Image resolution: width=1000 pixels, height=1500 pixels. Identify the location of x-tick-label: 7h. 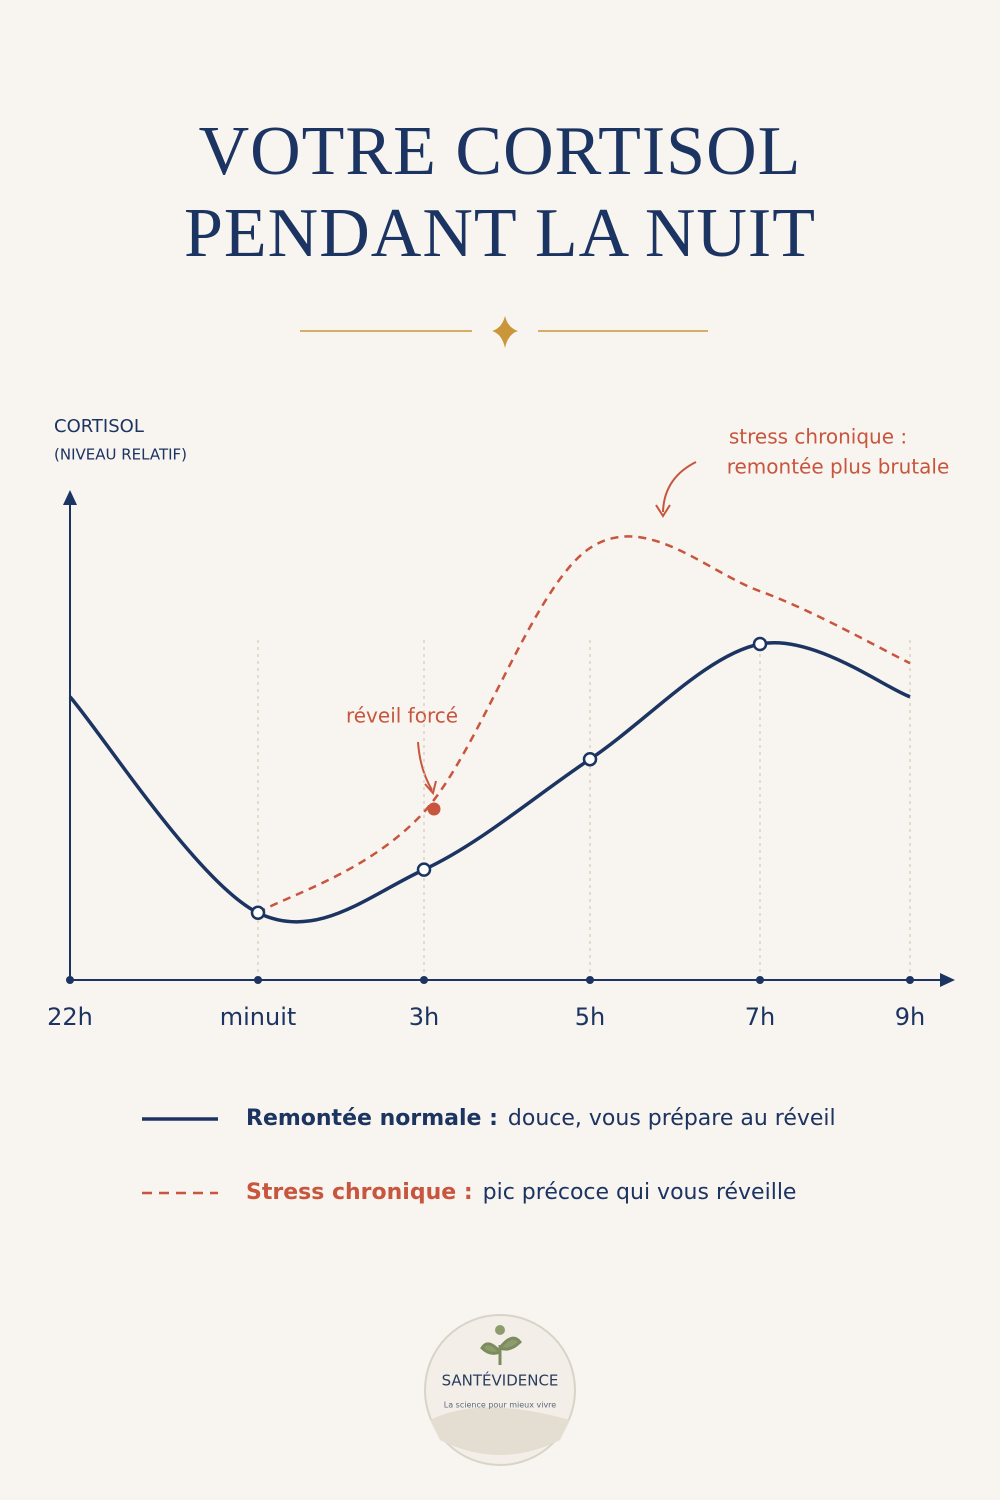
(760, 1017).